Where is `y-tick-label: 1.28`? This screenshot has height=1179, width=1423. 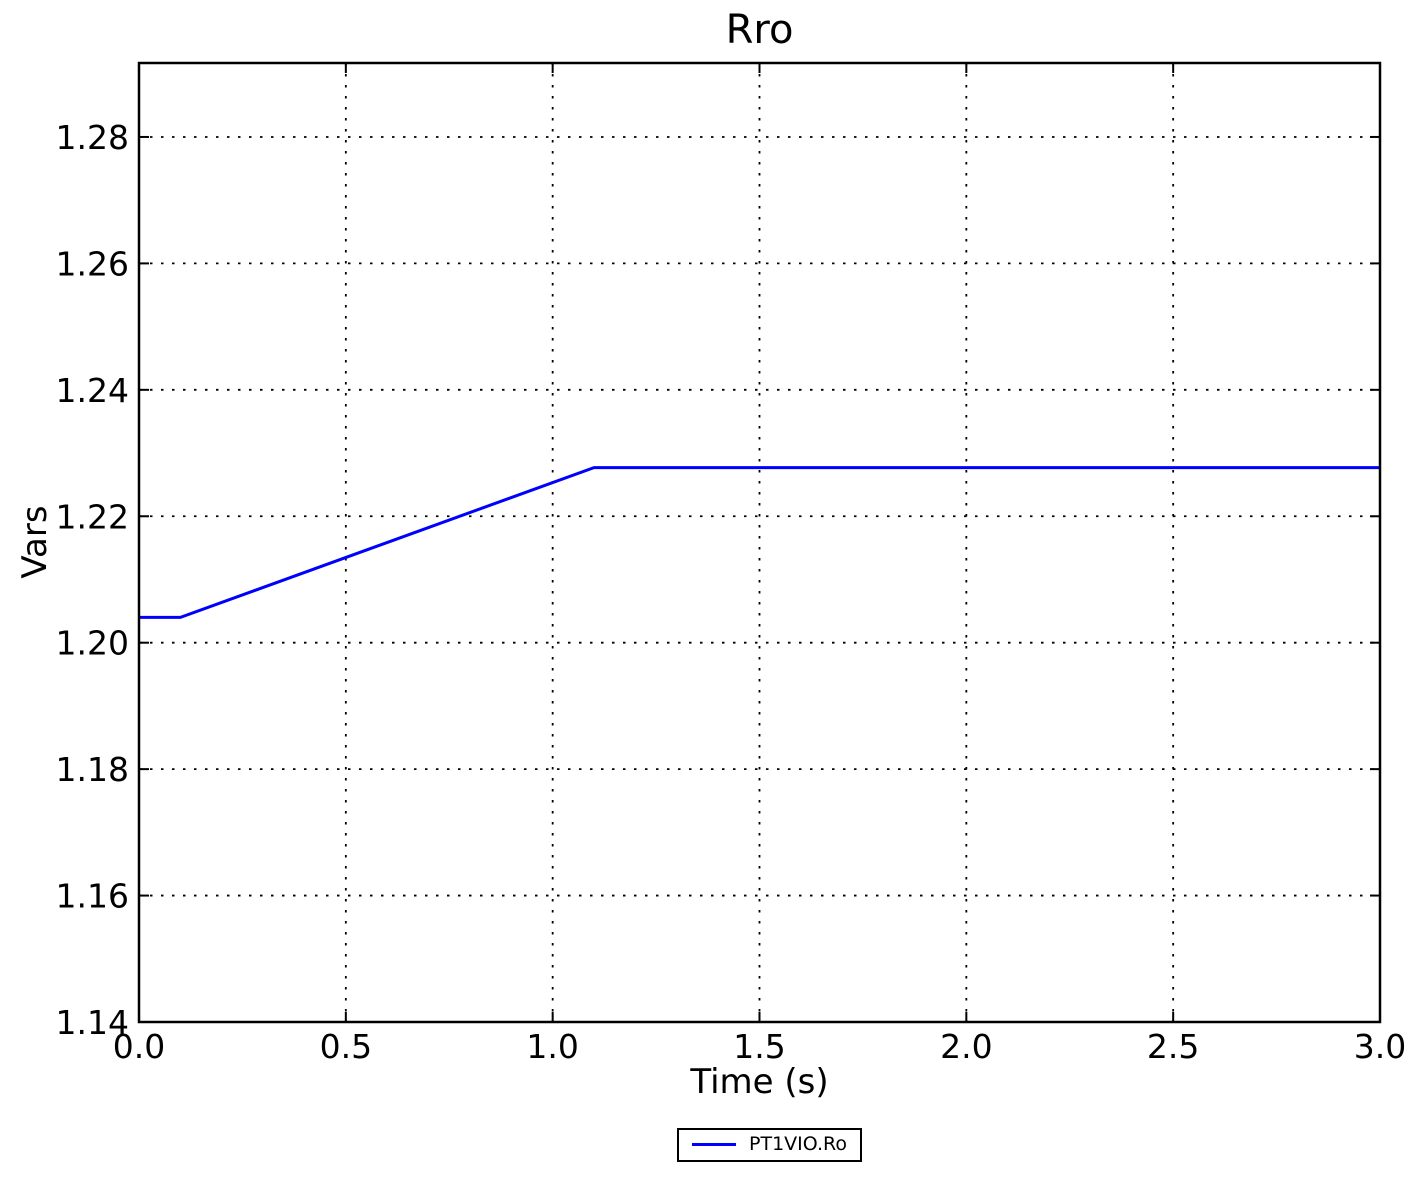
y-tick-label: 1.28 is located at coordinates (92, 137).